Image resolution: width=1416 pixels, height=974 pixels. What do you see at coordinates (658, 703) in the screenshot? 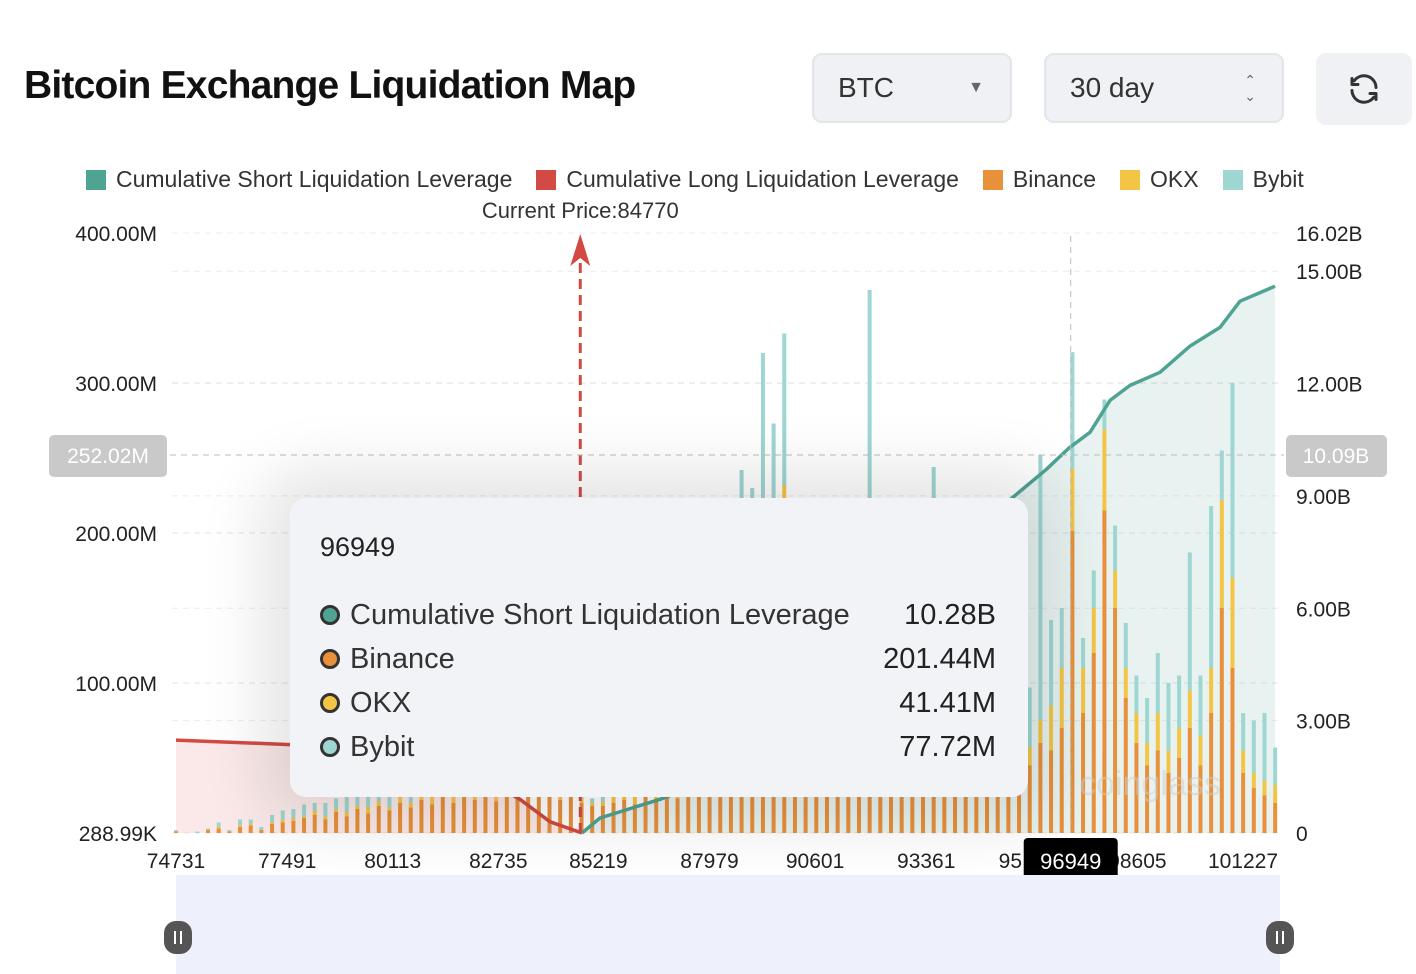
I see `tooltip-row-okx: OKX 41.41M` at bounding box center [658, 703].